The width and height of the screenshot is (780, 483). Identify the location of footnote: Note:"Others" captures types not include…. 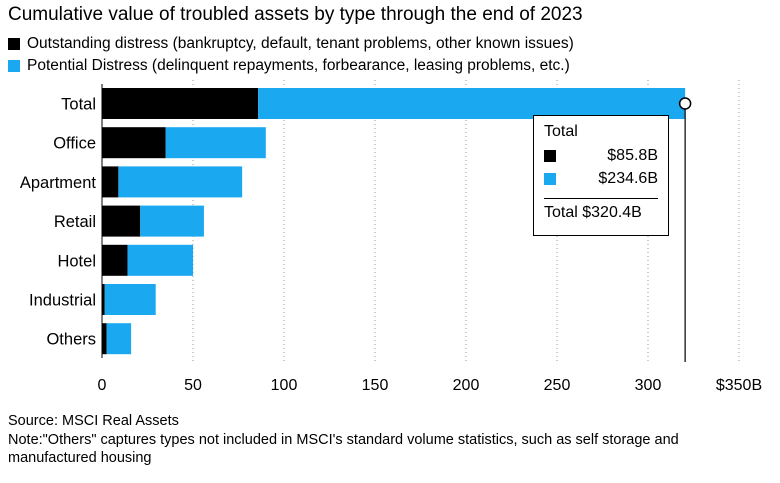
(343, 449).